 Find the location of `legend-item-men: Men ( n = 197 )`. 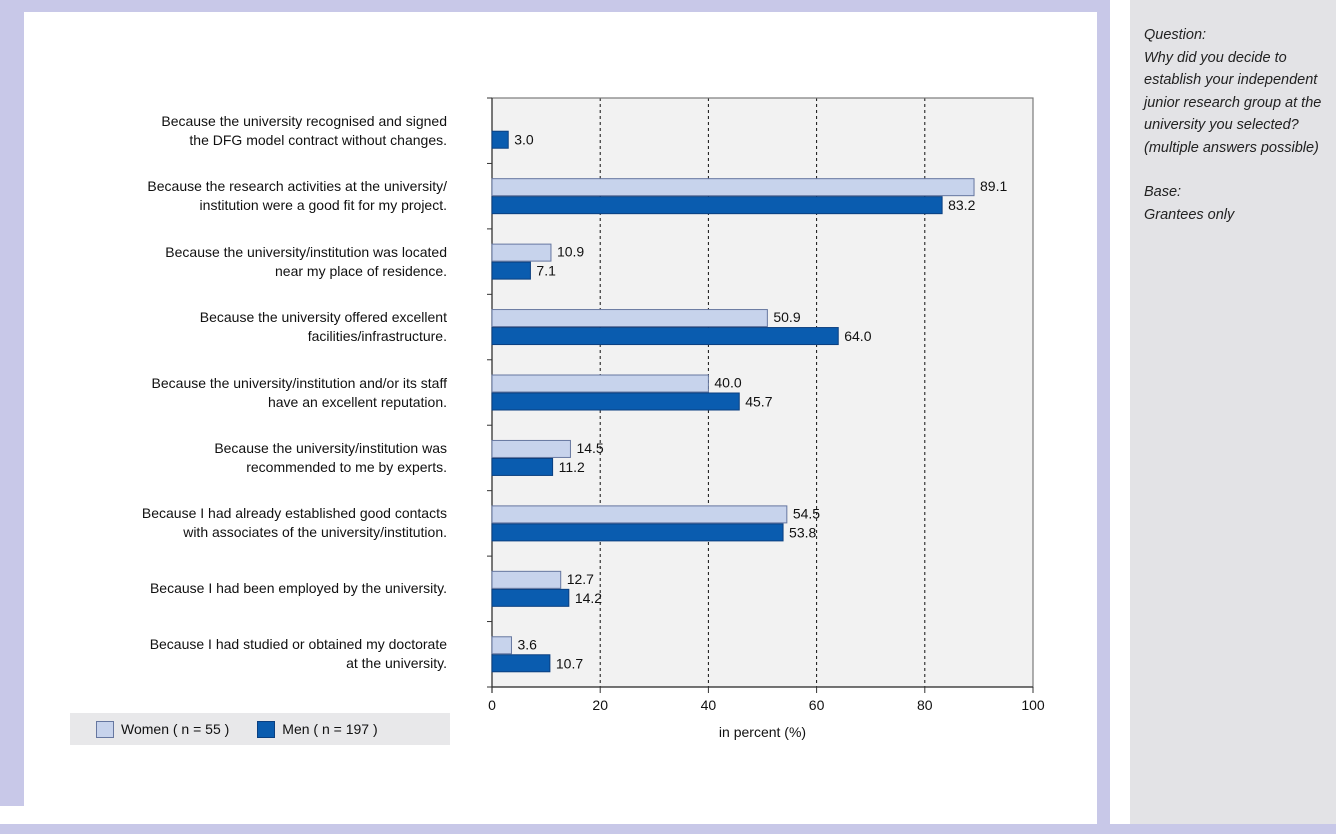

legend-item-men: Men ( n = 197 ) is located at coordinates (303, 729).